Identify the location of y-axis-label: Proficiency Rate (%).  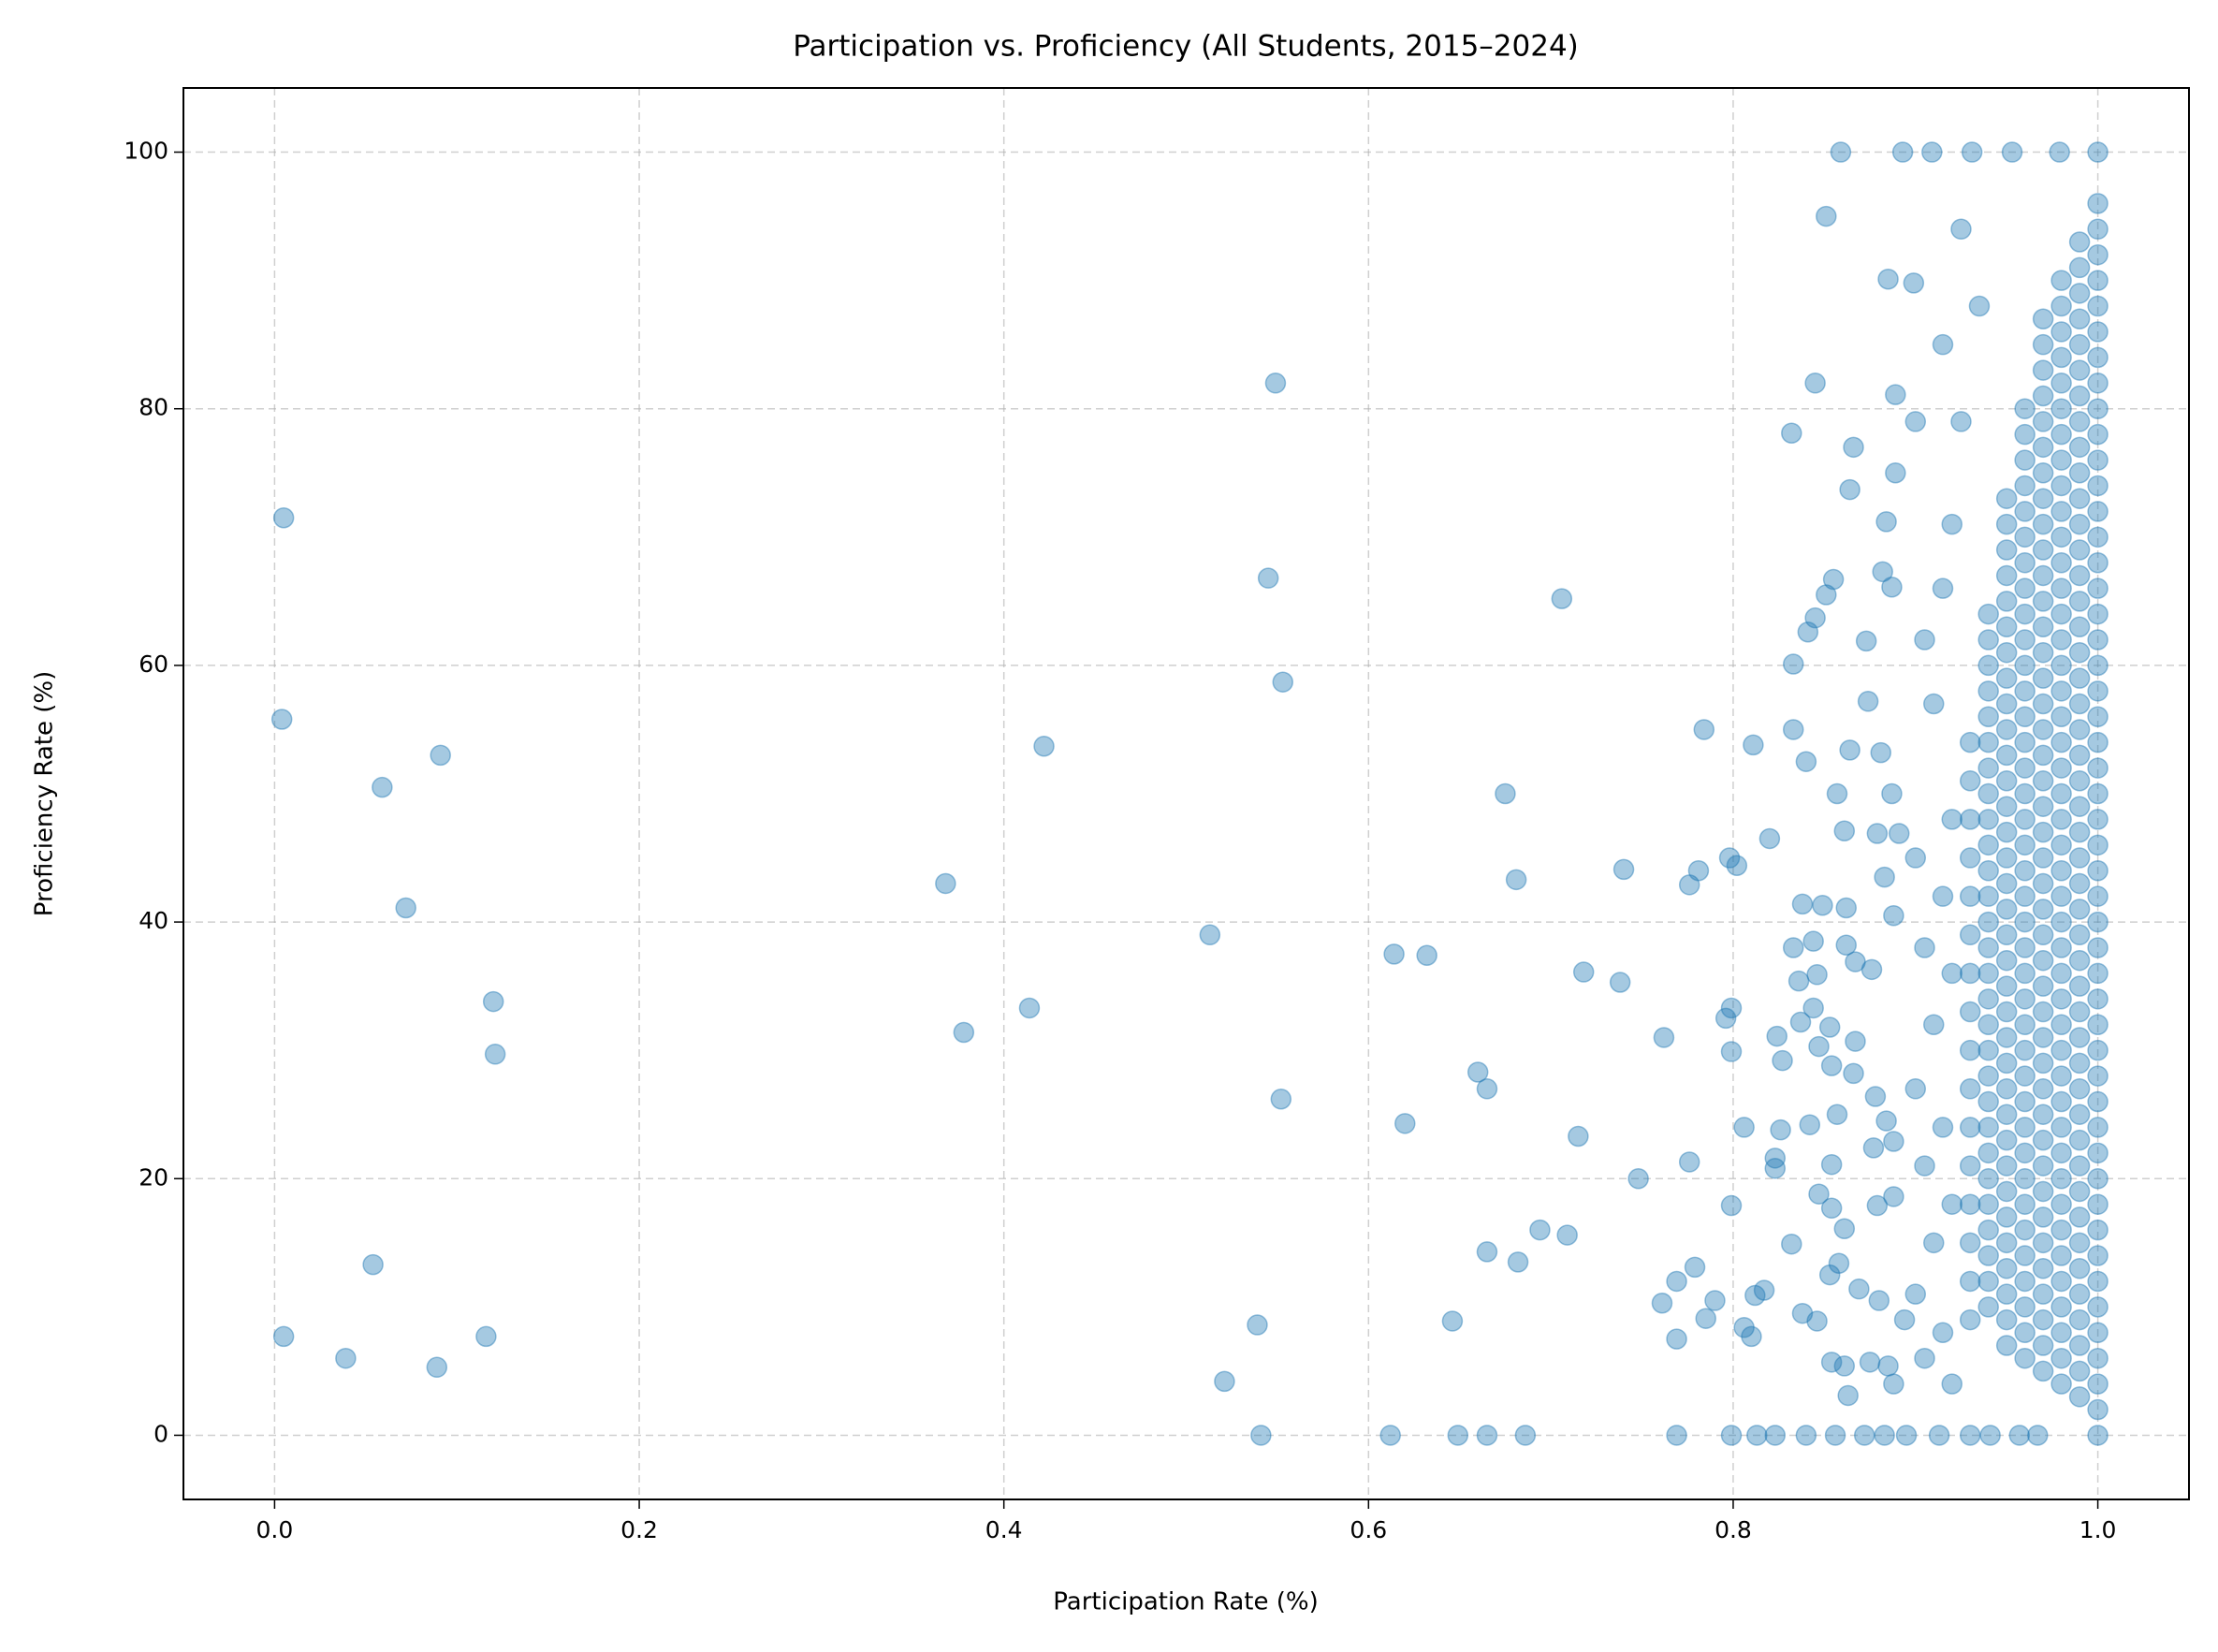
(45, 794).